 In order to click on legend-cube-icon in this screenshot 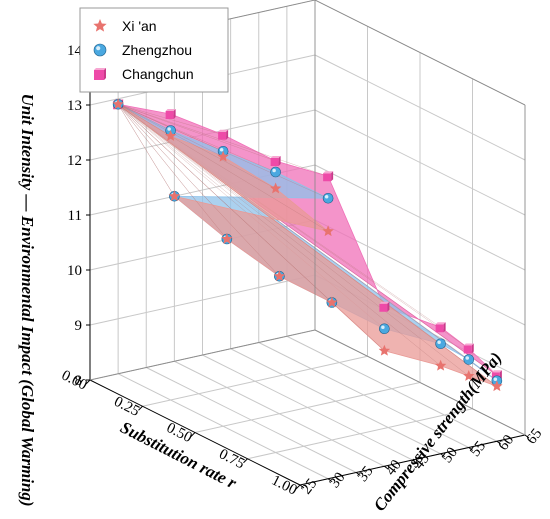, I will do `click(100, 74)`.